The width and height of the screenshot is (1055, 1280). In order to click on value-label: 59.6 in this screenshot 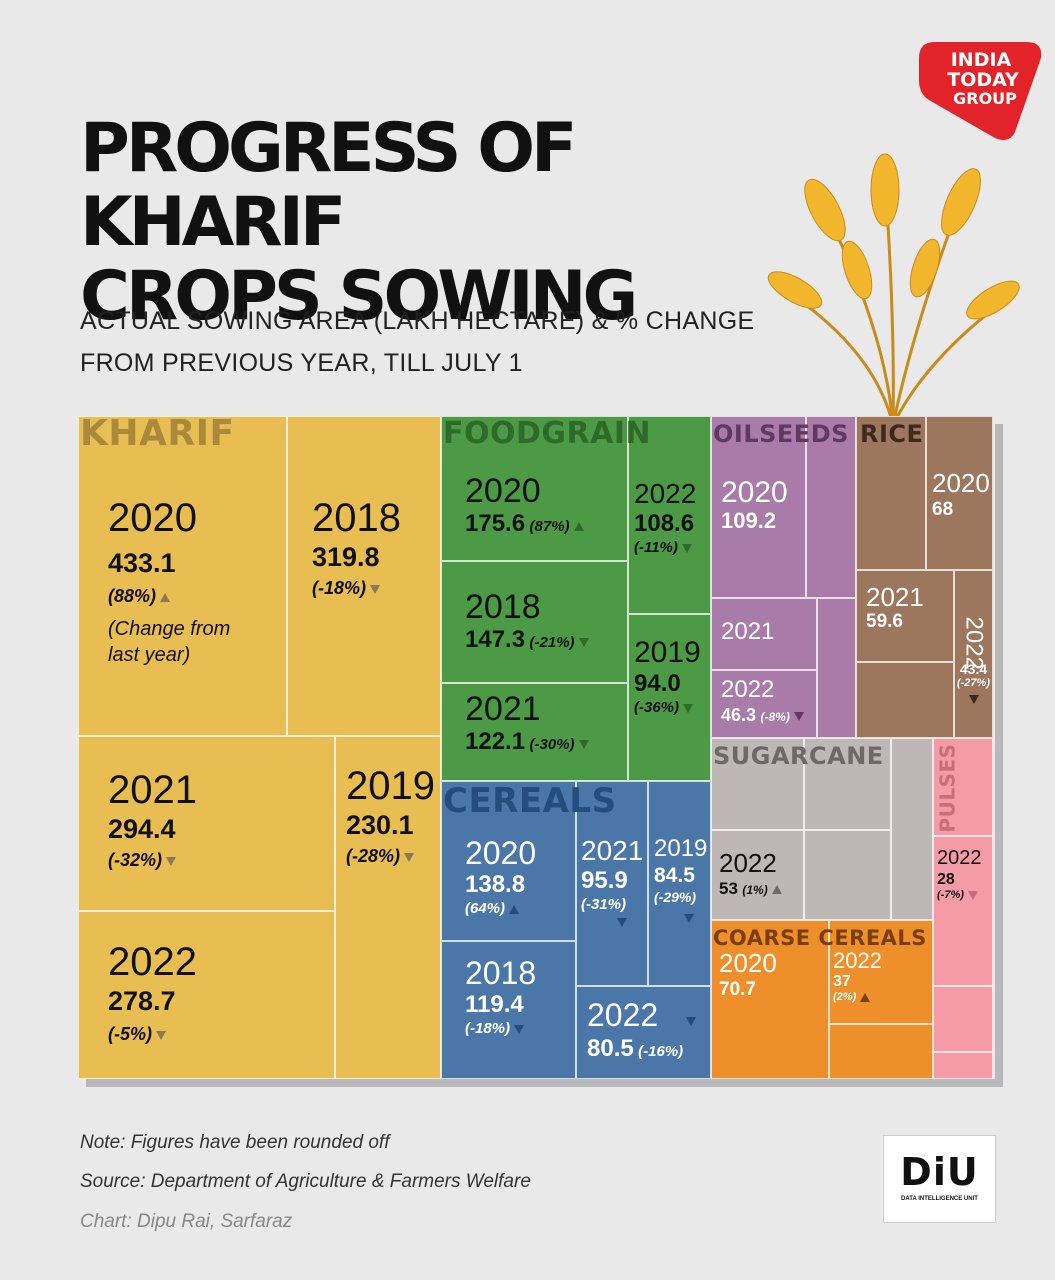, I will do `click(884, 621)`.